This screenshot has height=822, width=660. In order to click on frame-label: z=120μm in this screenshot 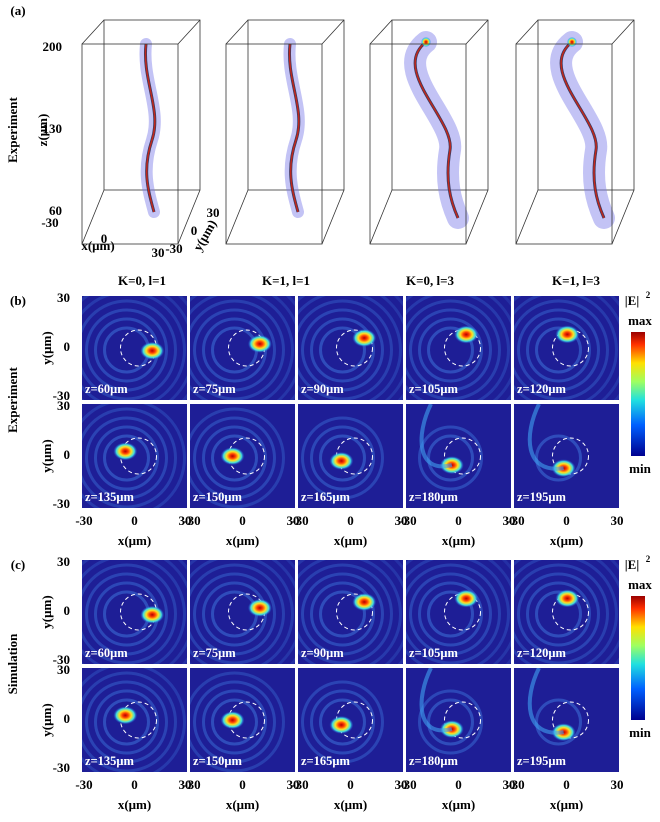, I will do `click(542, 653)`.